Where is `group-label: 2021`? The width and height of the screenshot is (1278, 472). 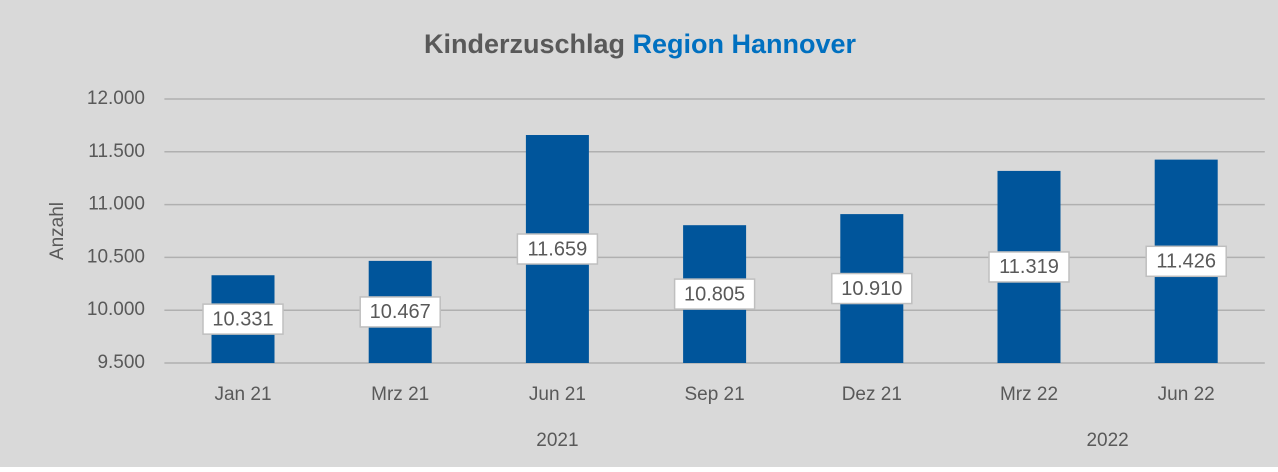 group-label: 2021 is located at coordinates (557, 440).